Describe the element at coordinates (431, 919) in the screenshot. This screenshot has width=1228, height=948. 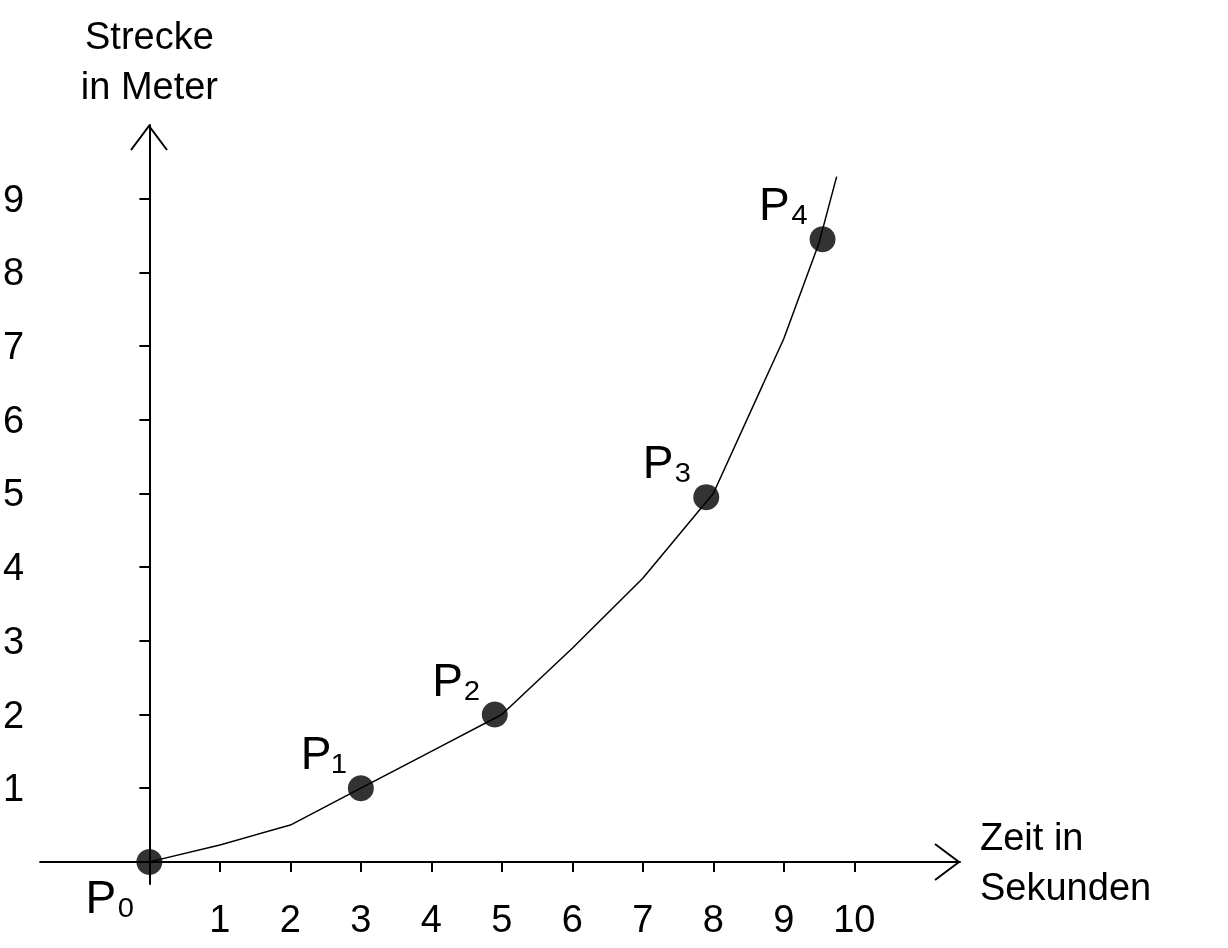
I see `x-tick-label: 4` at that location.